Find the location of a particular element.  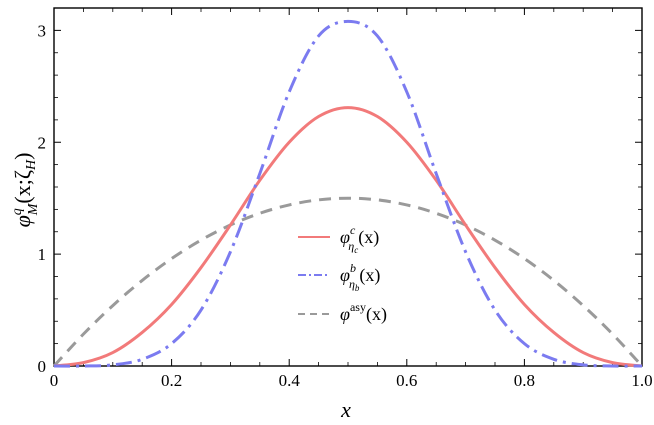

legend-subsub: c is located at coordinates (356, 250).